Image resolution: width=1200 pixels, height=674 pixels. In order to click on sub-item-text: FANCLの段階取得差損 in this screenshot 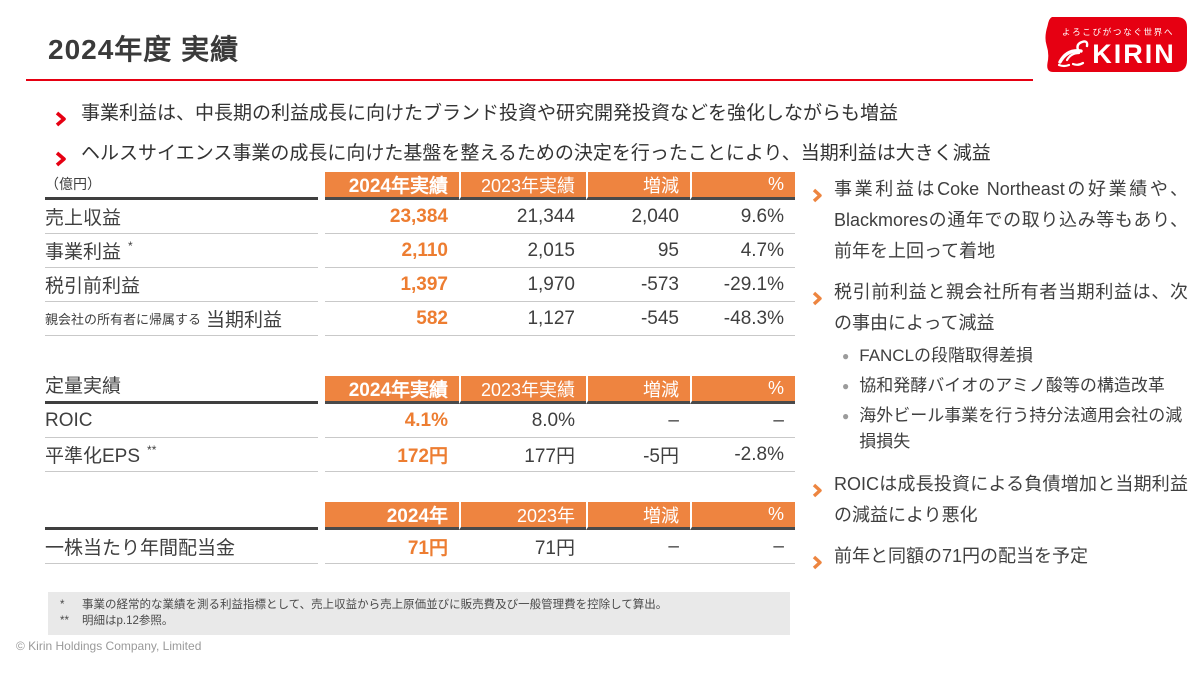, I will do `click(946, 355)`.